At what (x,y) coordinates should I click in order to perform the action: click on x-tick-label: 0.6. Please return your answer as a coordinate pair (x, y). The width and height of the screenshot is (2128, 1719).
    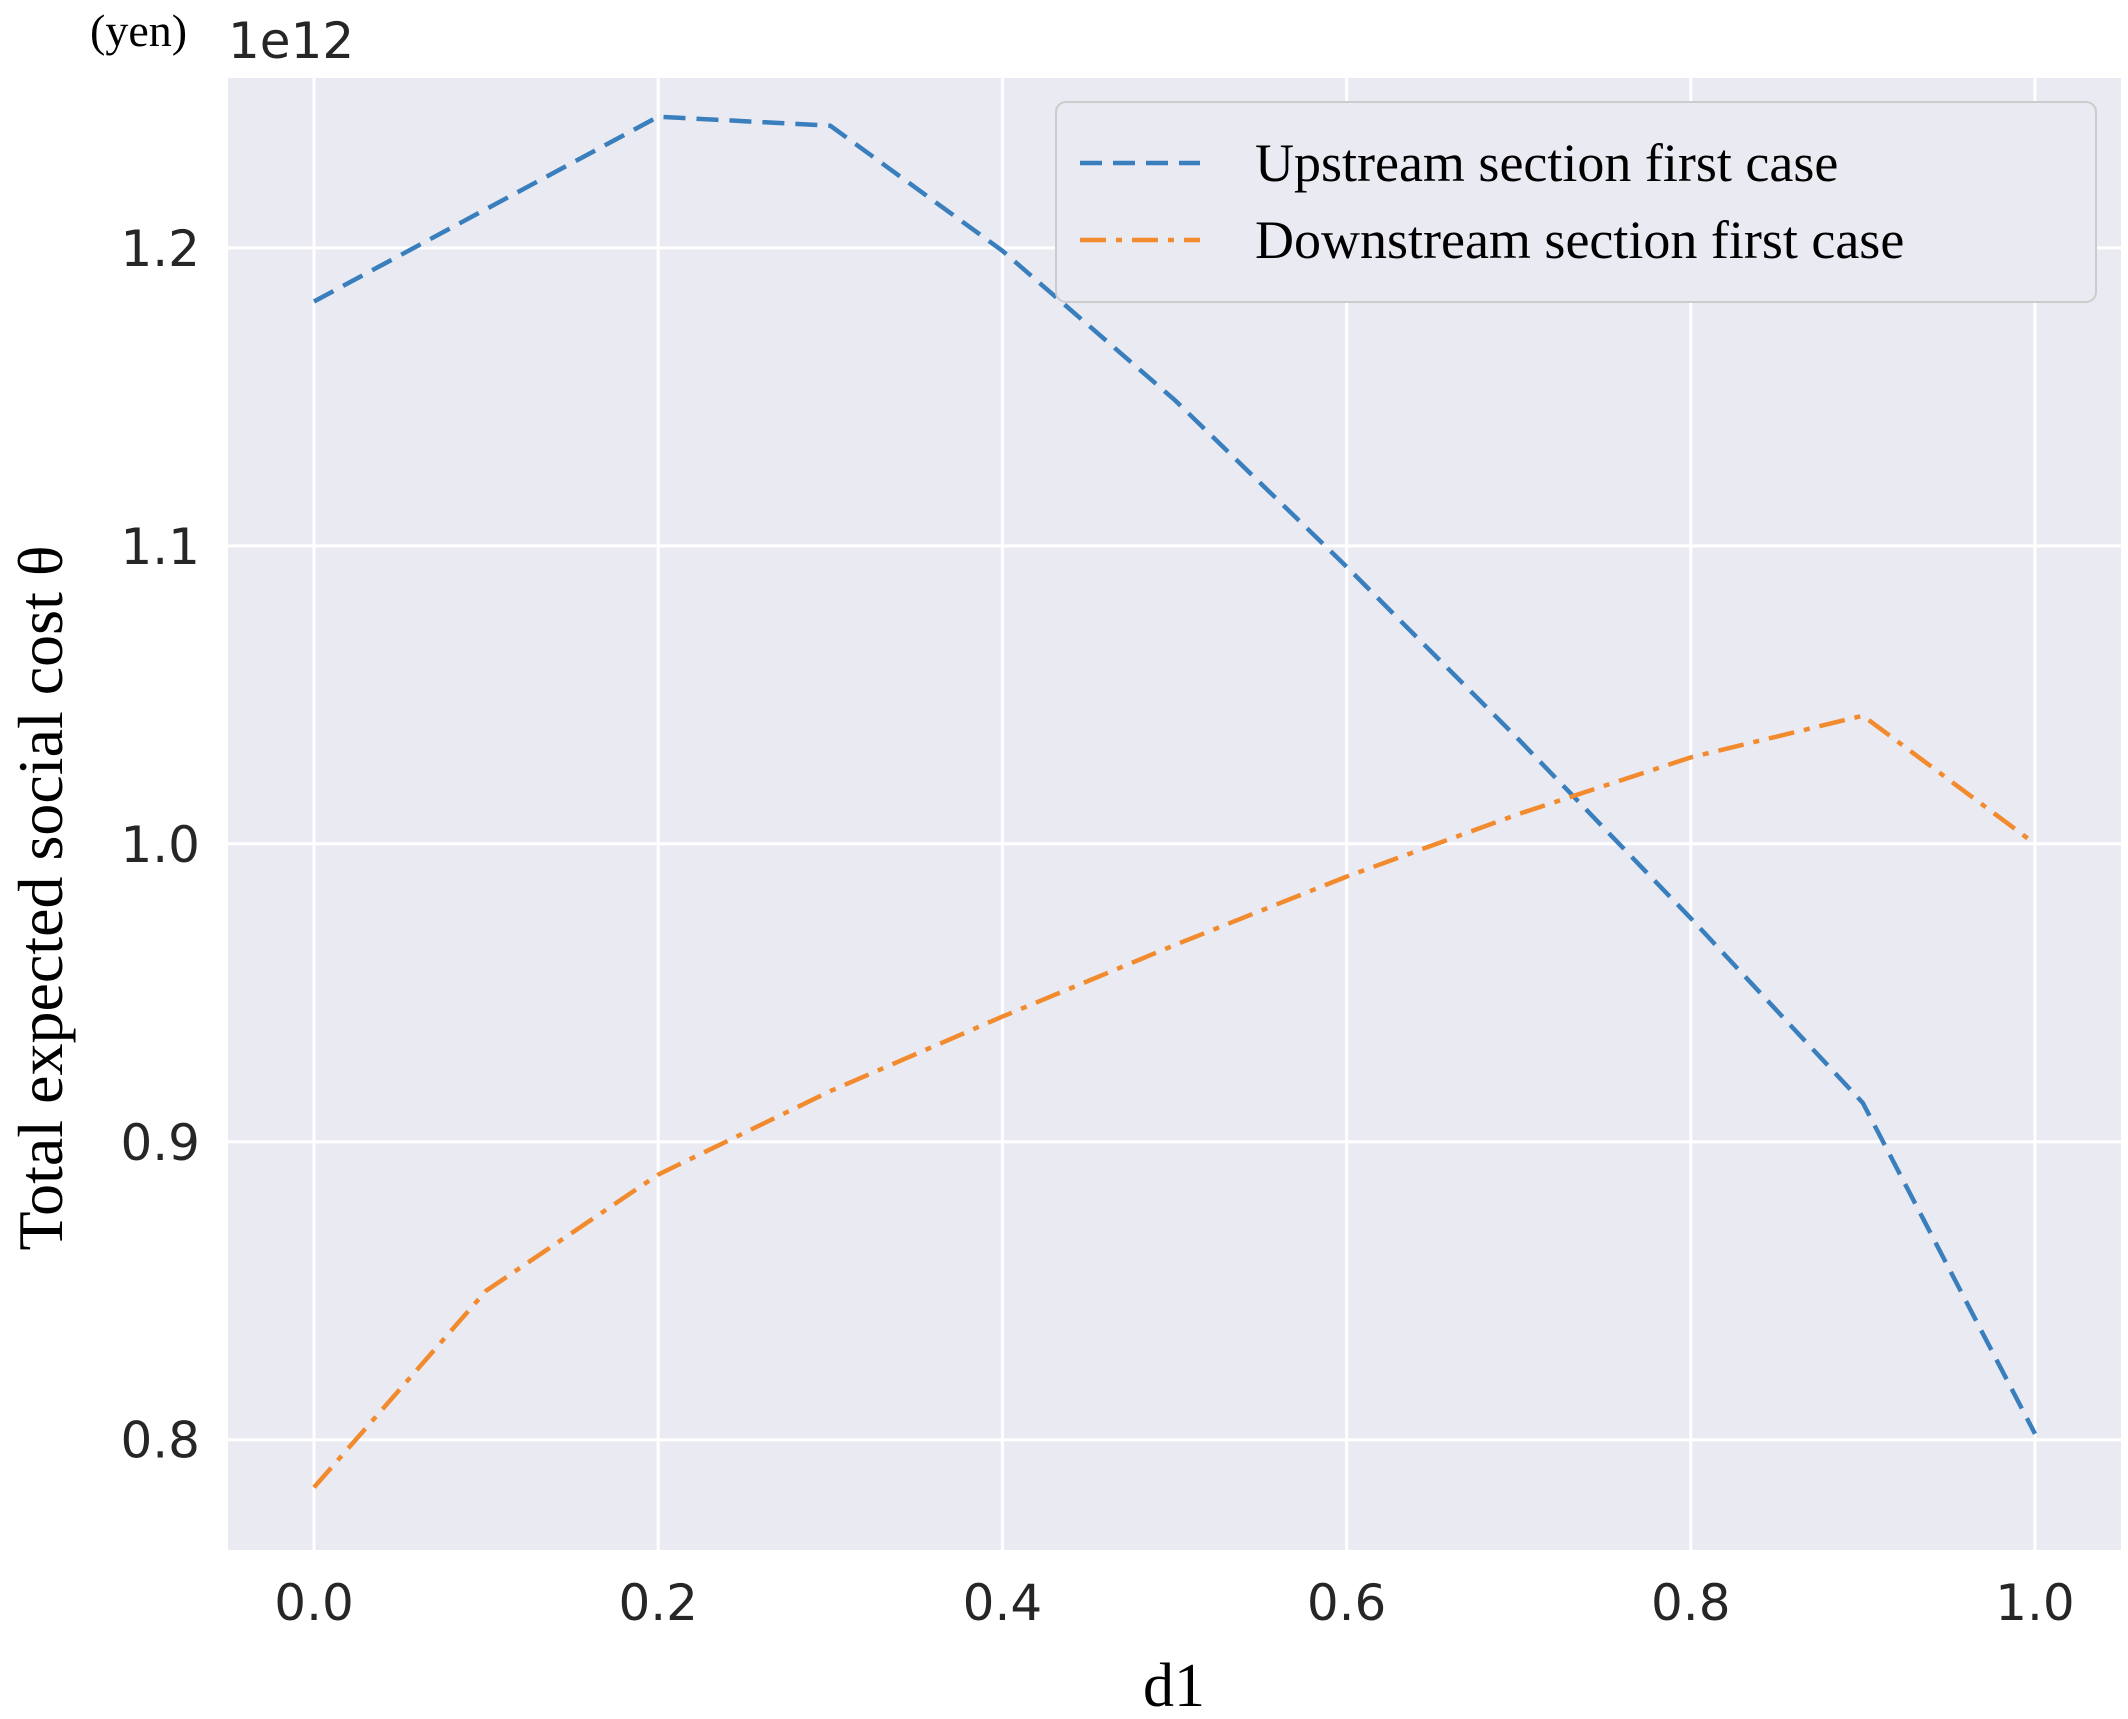
    Looking at the image, I should click on (1347, 1603).